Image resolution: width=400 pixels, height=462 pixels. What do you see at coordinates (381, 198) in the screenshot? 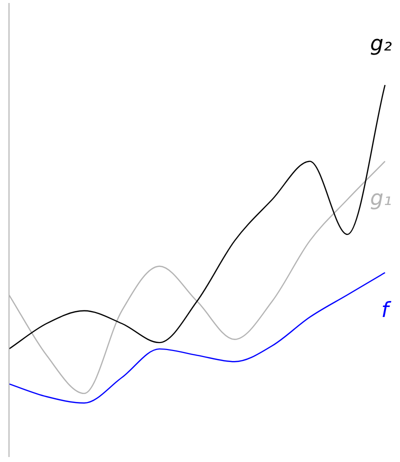
I see `series-label: g₁` at bounding box center [381, 198].